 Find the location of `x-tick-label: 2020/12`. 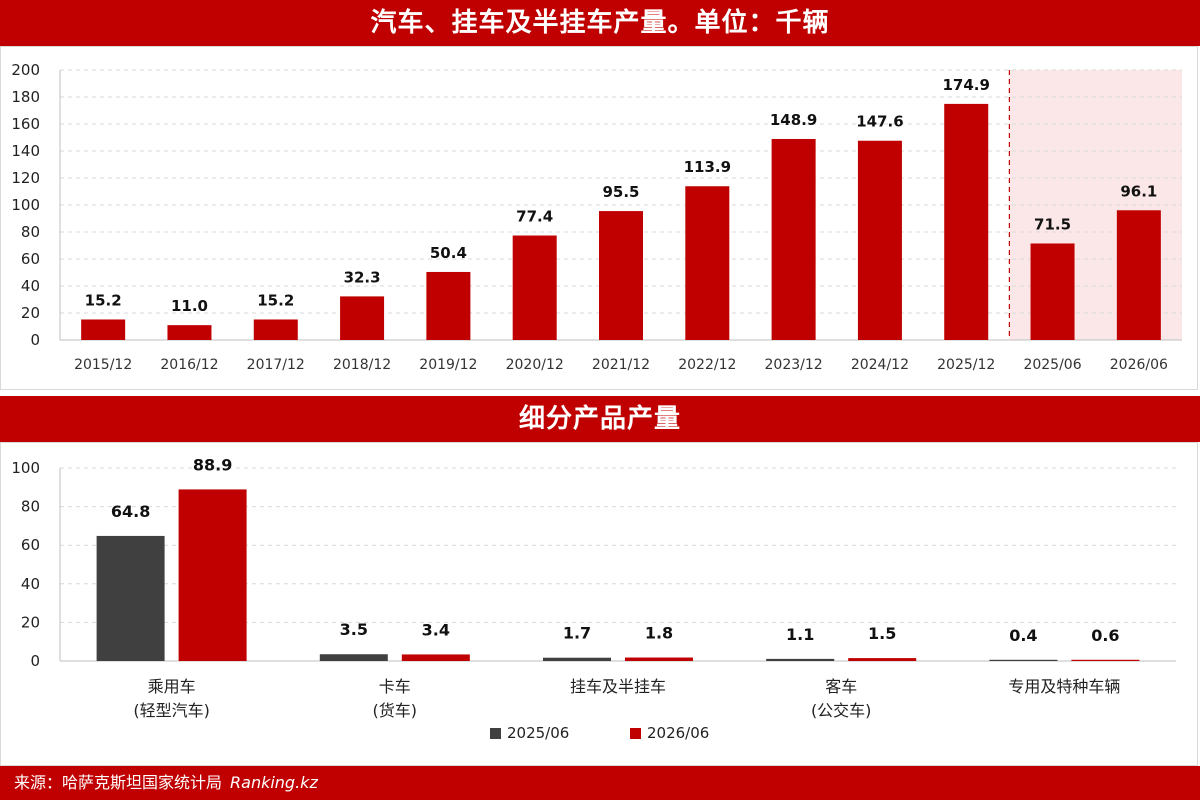

x-tick-label: 2020/12 is located at coordinates (535, 365).